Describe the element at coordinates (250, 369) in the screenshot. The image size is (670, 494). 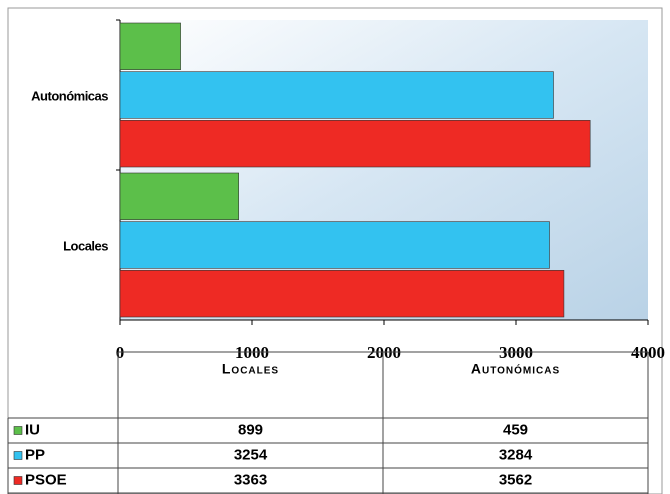
I see `table-header: Locales` at that location.